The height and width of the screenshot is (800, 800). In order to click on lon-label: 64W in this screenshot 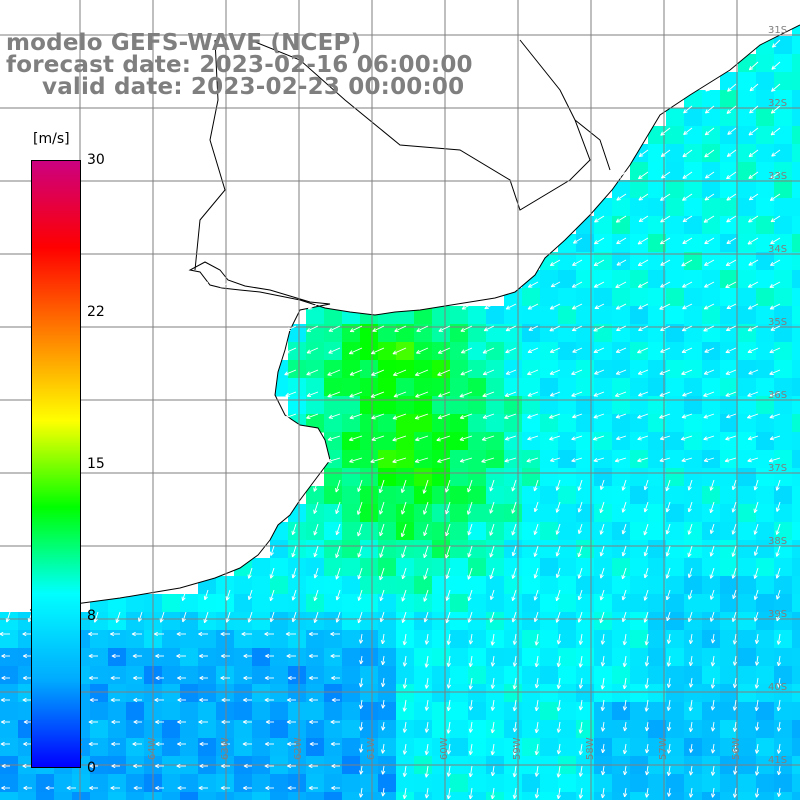, I will do `click(152, 748)`.